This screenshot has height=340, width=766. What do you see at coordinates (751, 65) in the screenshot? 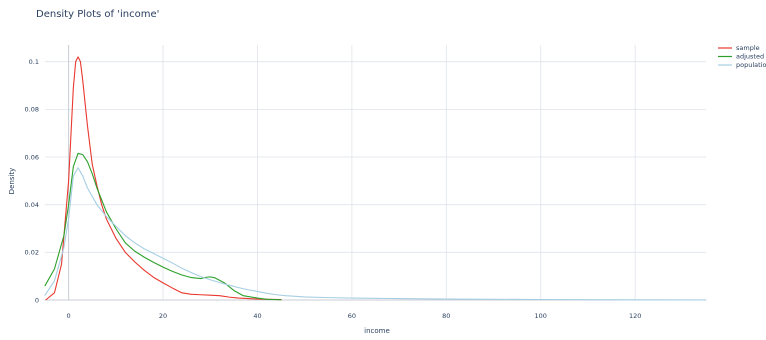
I see `legend-label: population` at bounding box center [751, 65].